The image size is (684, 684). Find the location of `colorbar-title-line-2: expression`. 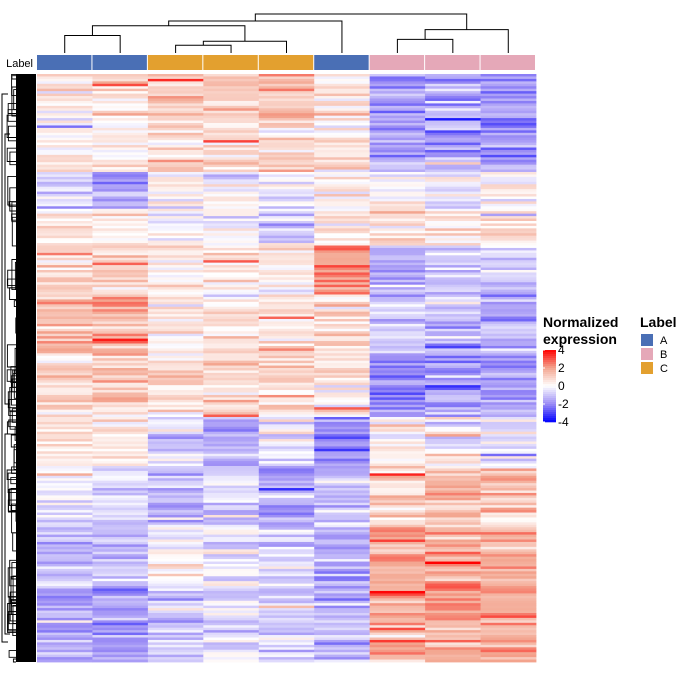

colorbar-title-line-2: expression is located at coordinates (580, 339).